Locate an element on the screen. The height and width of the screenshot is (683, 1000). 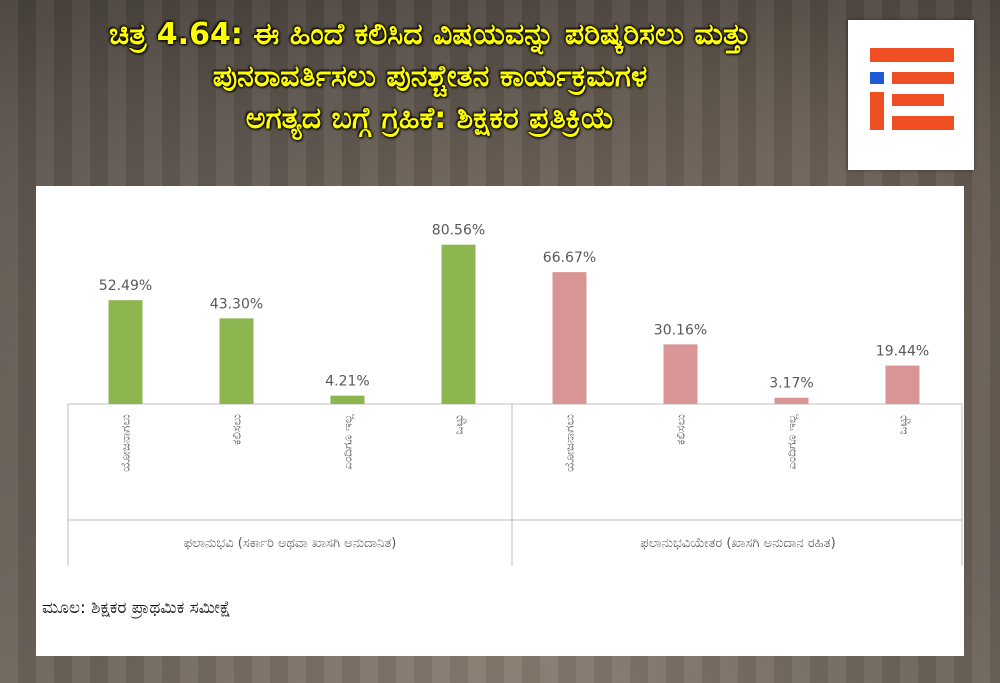
data-label: 43.30% is located at coordinates (236, 304).